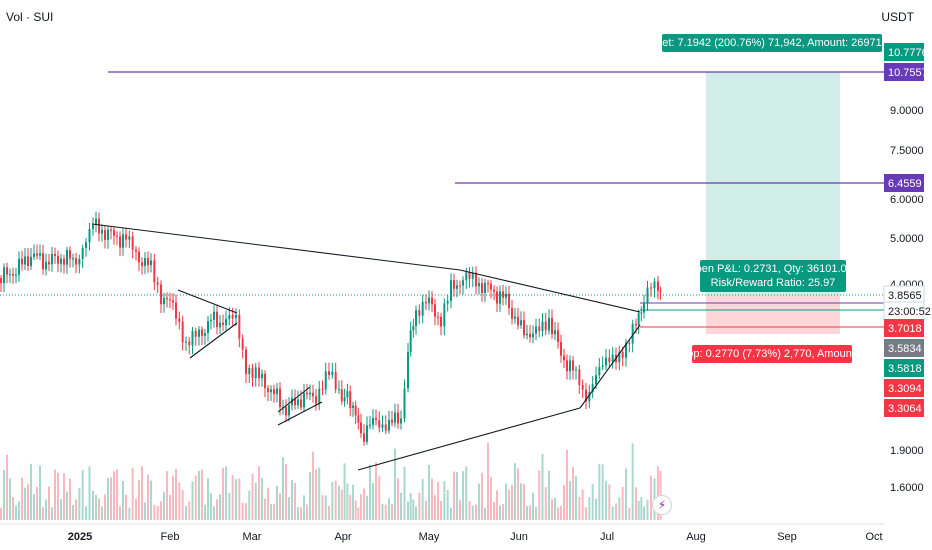  What do you see at coordinates (610, 366) in the screenshot?
I see `trendline` at bounding box center [610, 366].